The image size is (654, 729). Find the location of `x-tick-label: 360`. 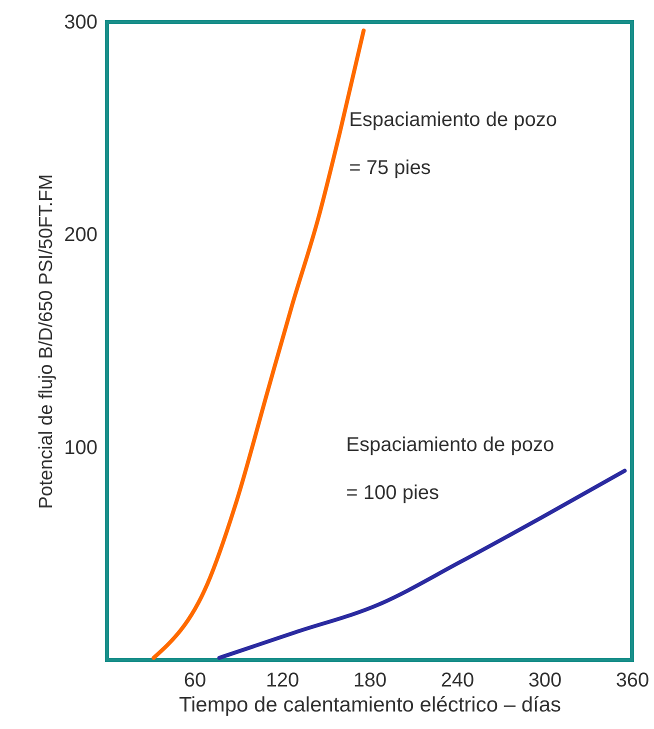

x-tick-label: 360 is located at coordinates (633, 681).